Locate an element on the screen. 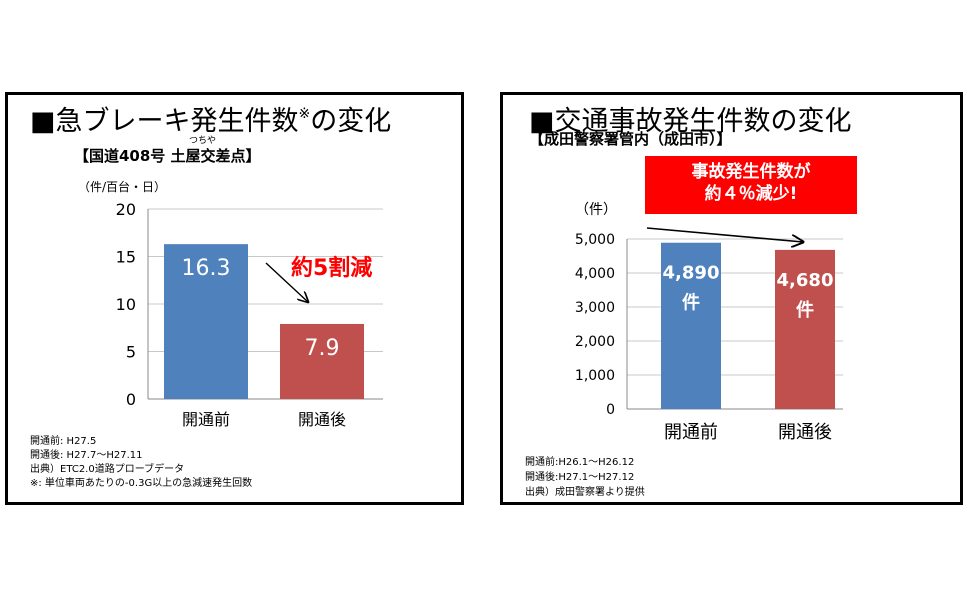 This screenshot has width=968, height=605. right-y-tick-label: 1,000 is located at coordinates (595, 376).